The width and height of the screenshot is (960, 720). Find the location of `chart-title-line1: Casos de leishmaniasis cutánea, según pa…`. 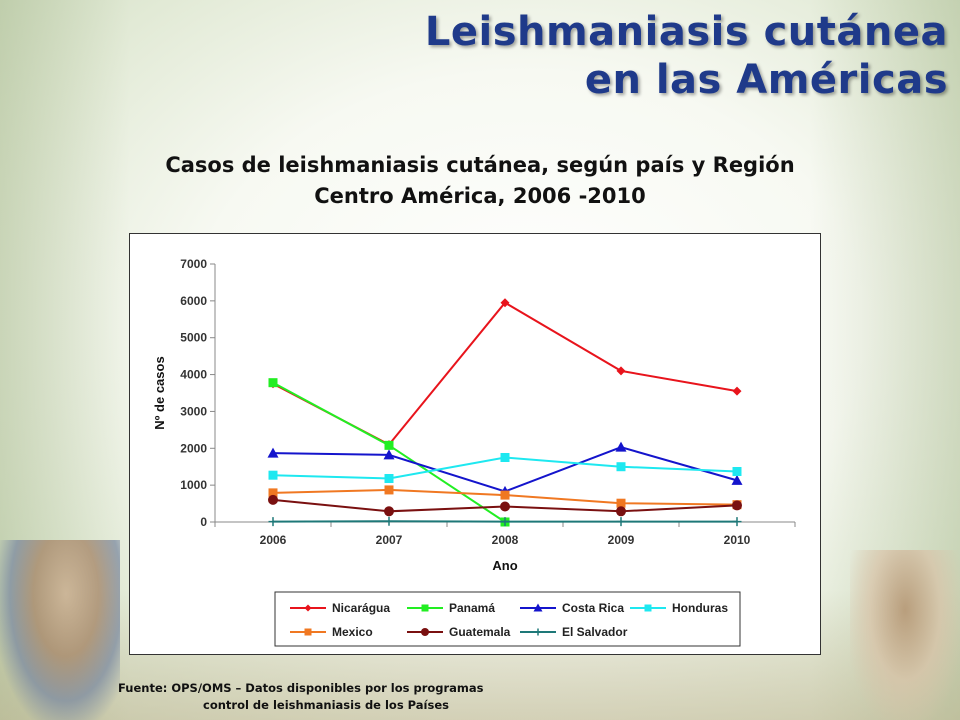

chart-title-line1: Casos de leishmaniasis cutánea, según pa… is located at coordinates (480, 165).